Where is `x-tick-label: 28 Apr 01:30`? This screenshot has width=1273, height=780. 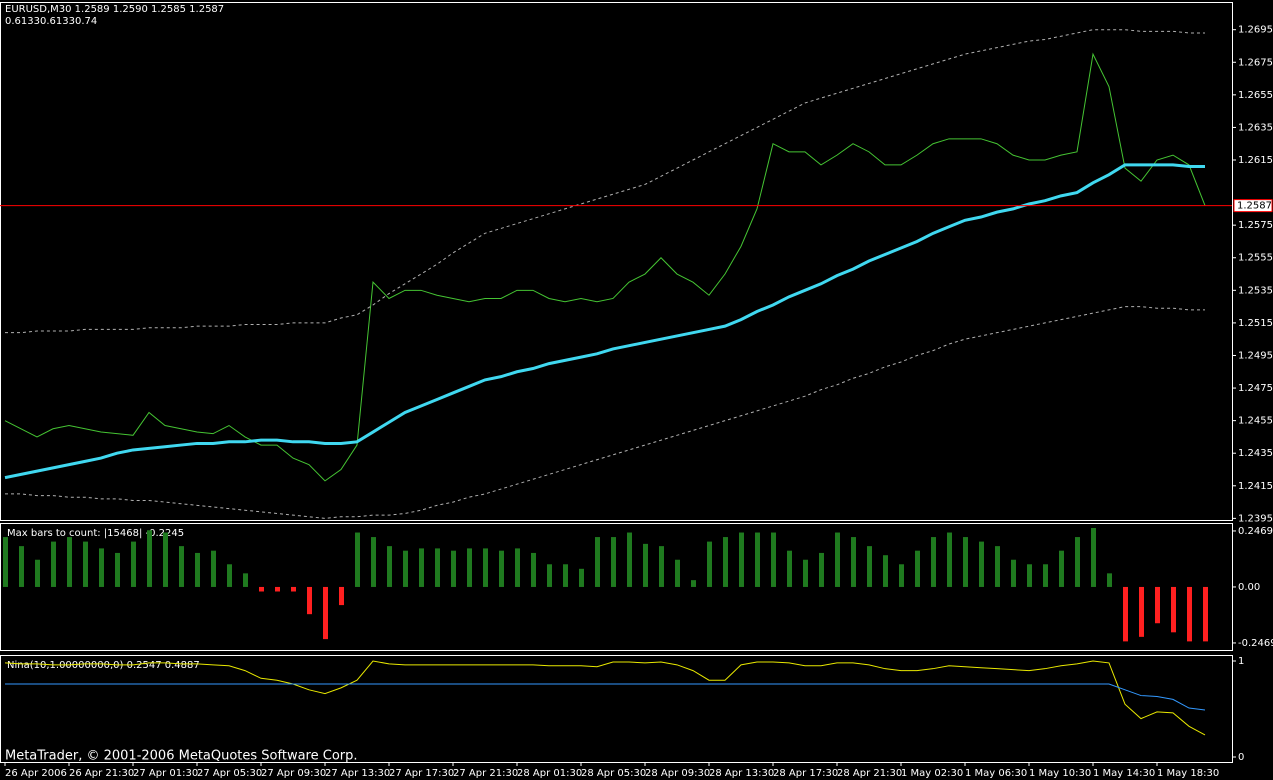 x-tick-label: 28 Apr 01:30 is located at coordinates (549, 773).